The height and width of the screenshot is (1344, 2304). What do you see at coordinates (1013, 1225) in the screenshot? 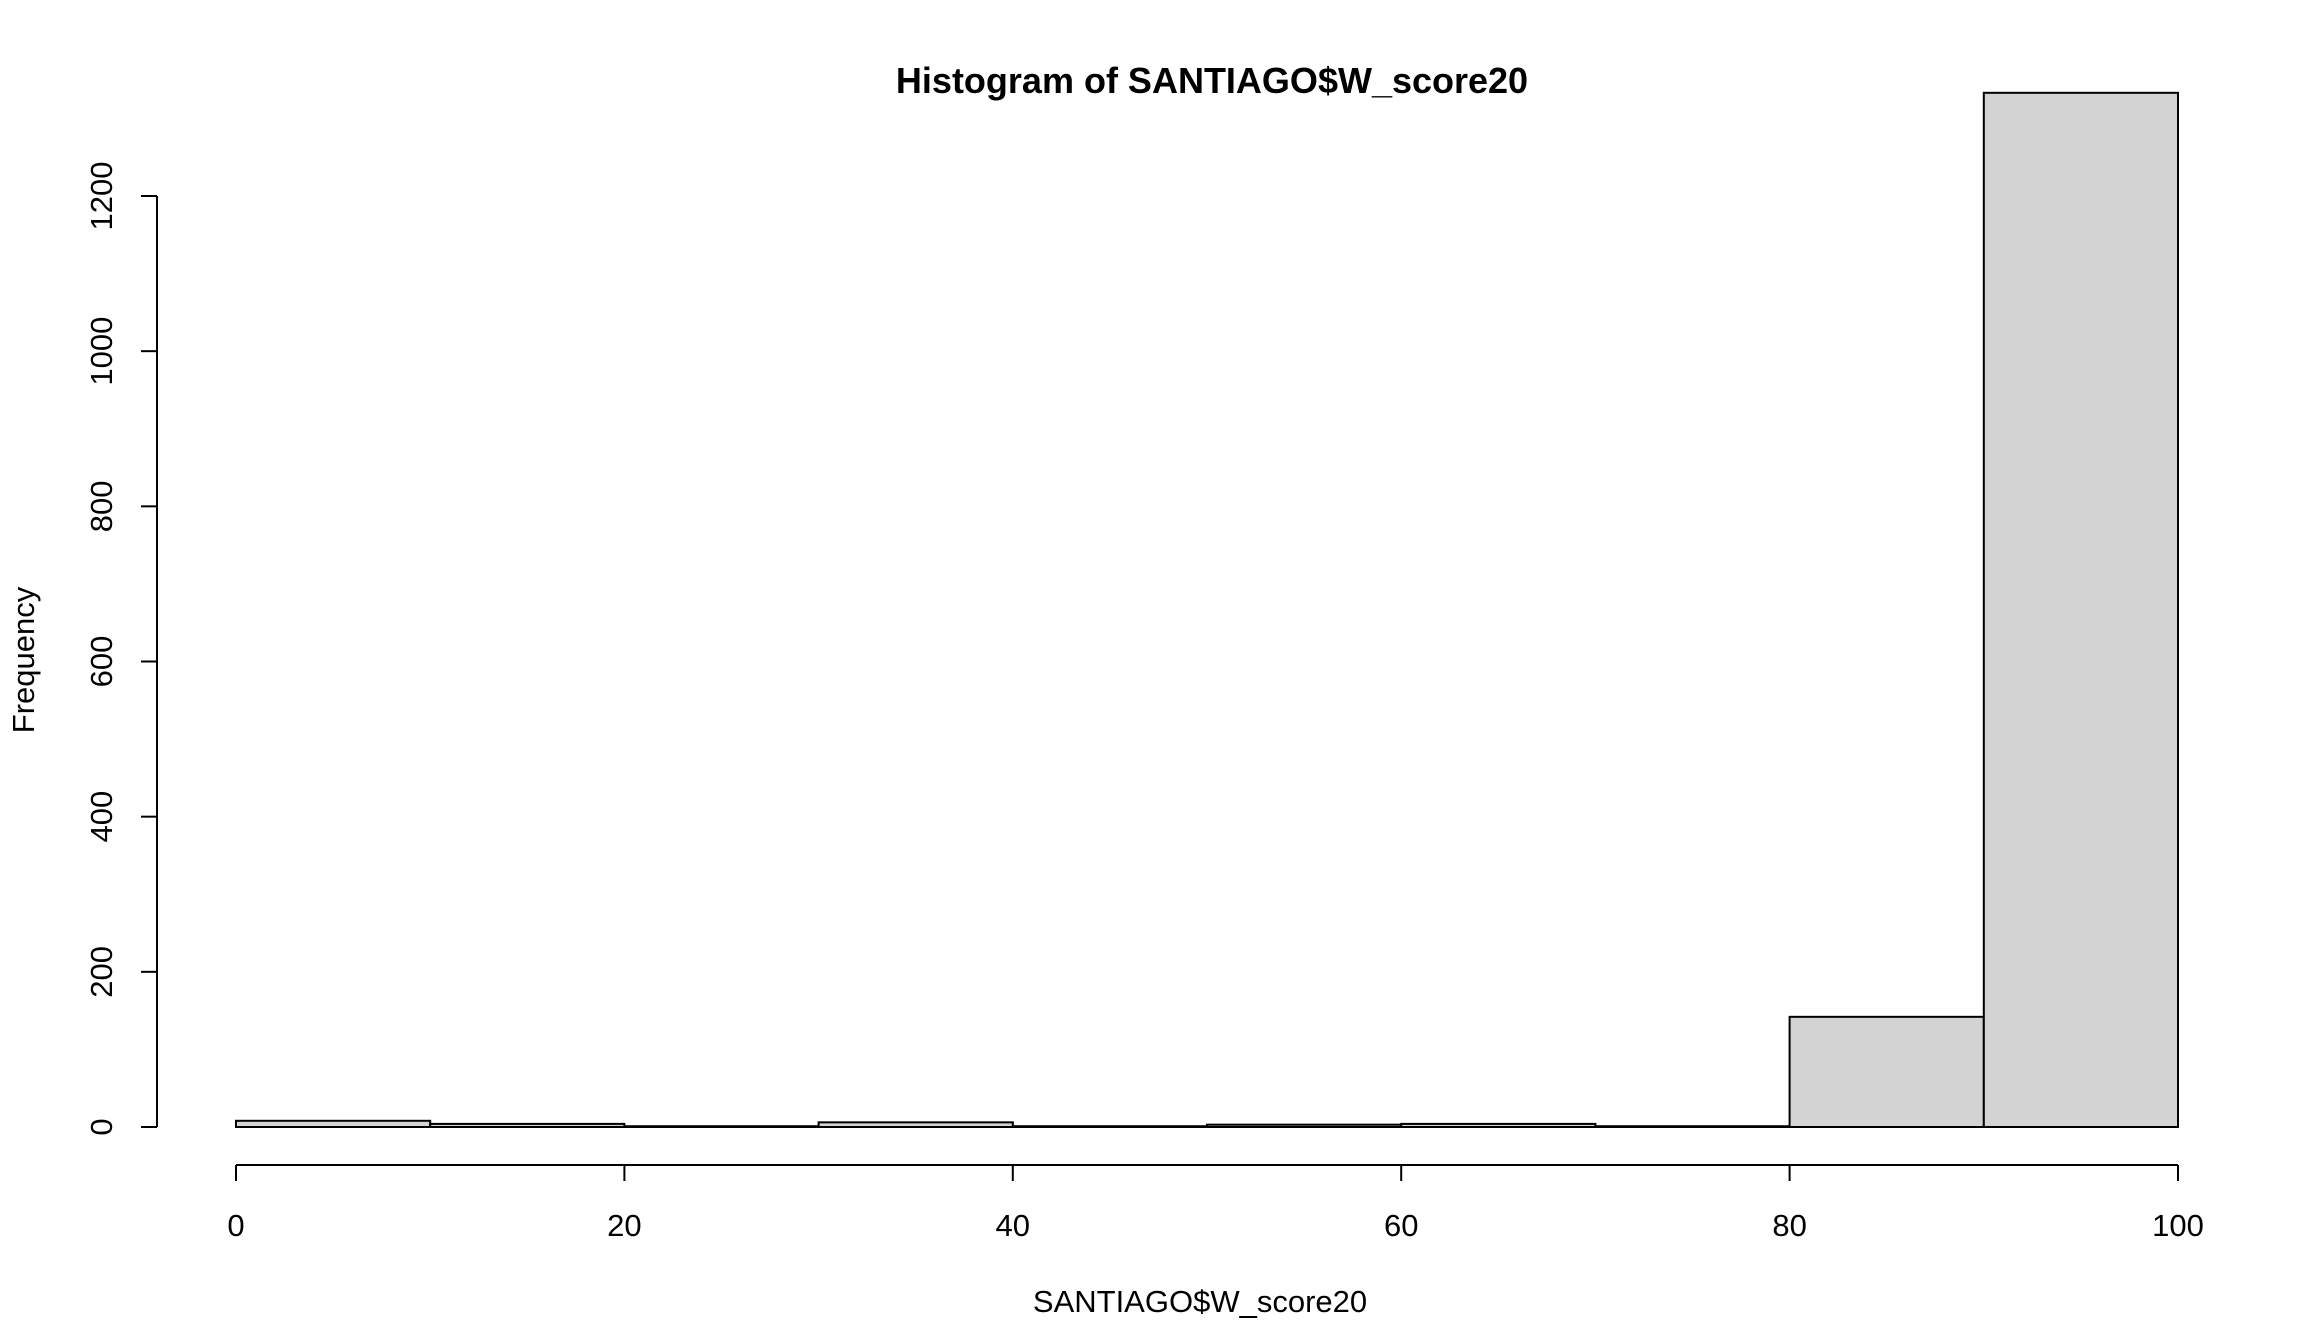
I see `x-tick-label: 40` at bounding box center [1013, 1225].